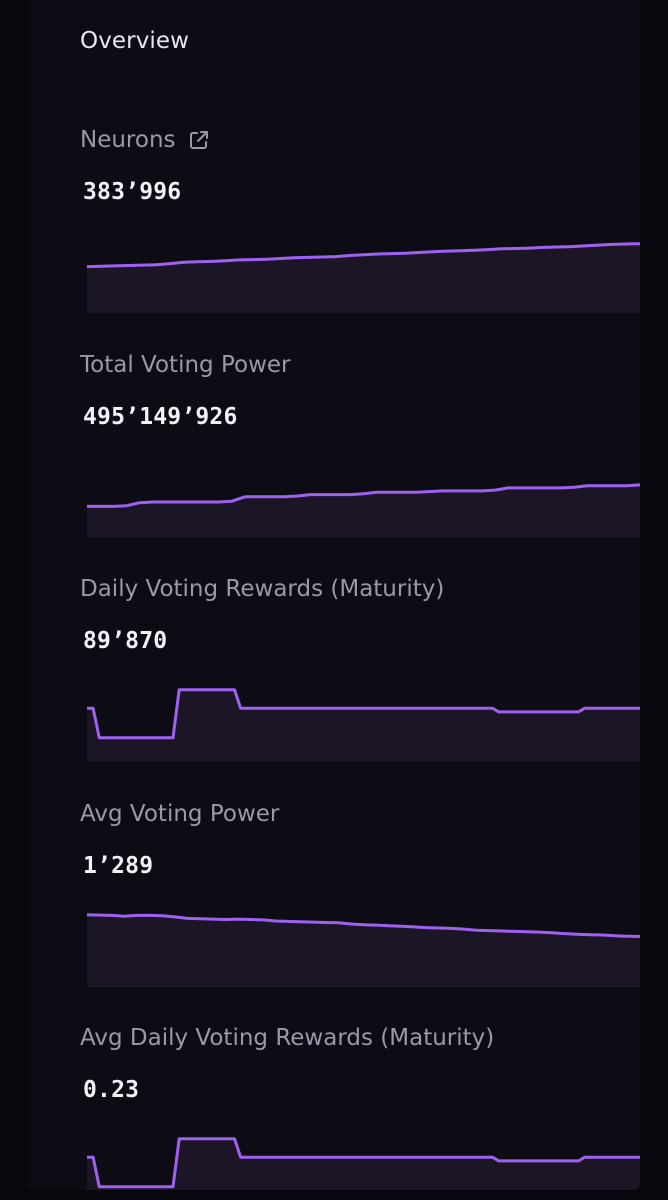 The image size is (668, 1200). I want to click on external-link-icon, so click(199, 140).